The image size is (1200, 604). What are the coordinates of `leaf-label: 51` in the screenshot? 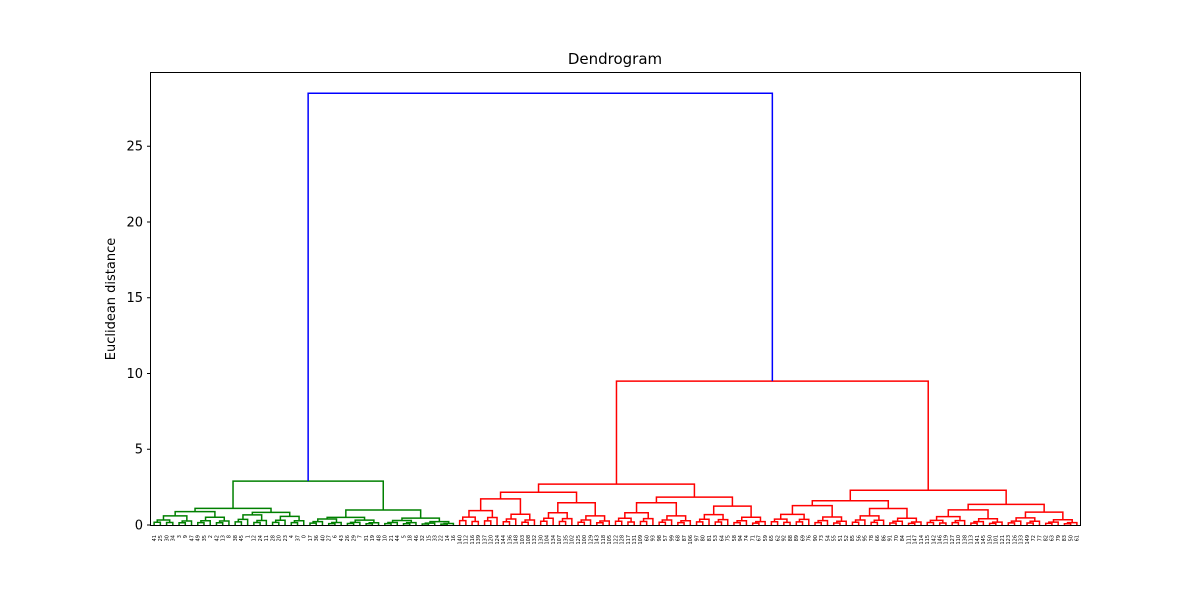 It's located at (841, 538).